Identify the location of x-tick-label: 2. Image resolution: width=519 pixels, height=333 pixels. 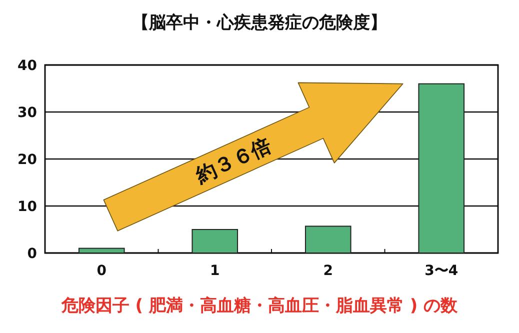
(328, 271).